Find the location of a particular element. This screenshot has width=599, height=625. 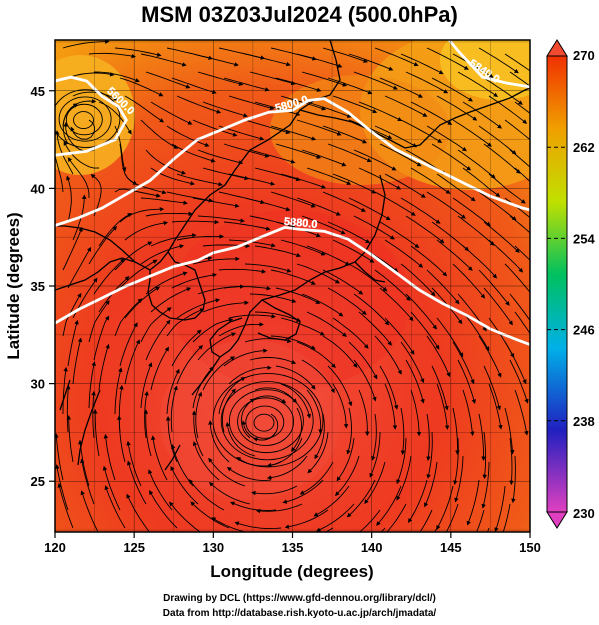

y-tick-label: 45 is located at coordinates (38, 91).